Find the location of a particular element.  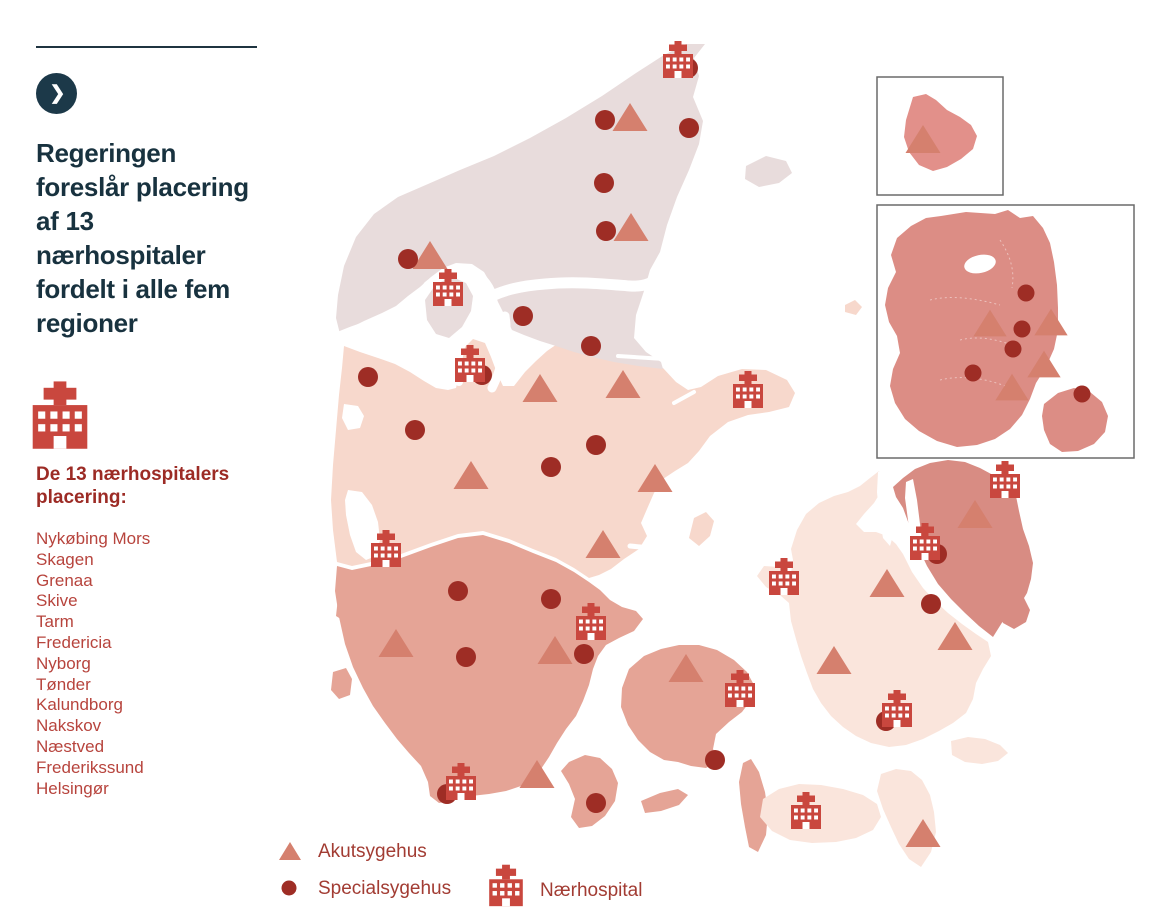

island-aeroe is located at coordinates (664, 801).